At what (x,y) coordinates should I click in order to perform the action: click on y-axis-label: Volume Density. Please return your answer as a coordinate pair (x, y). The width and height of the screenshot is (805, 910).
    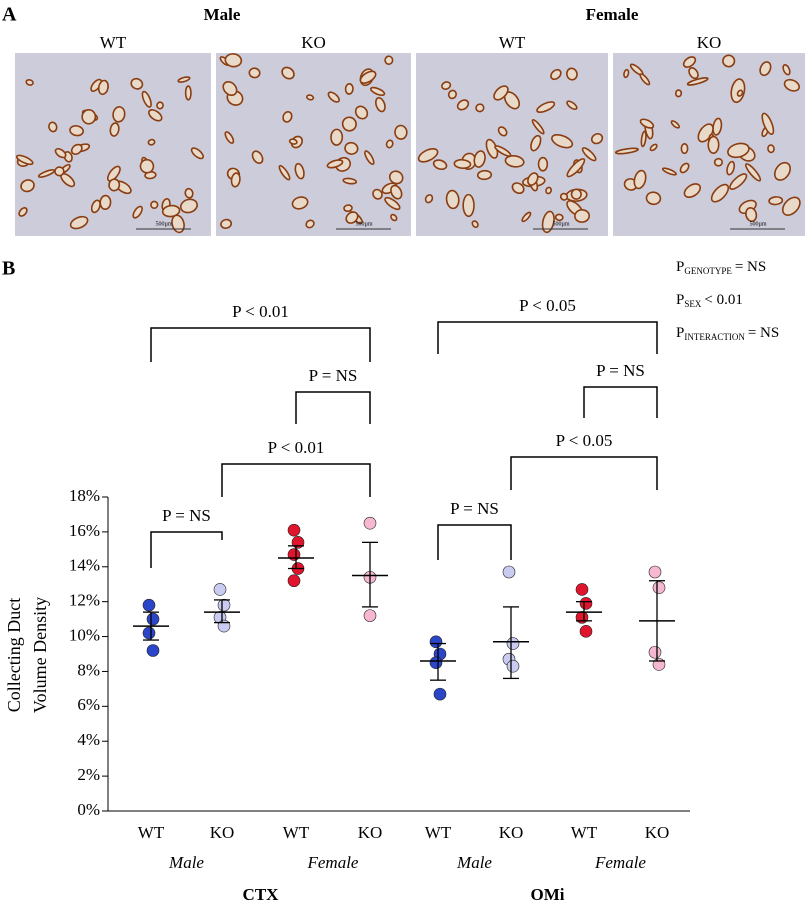
    Looking at the image, I should click on (40, 655).